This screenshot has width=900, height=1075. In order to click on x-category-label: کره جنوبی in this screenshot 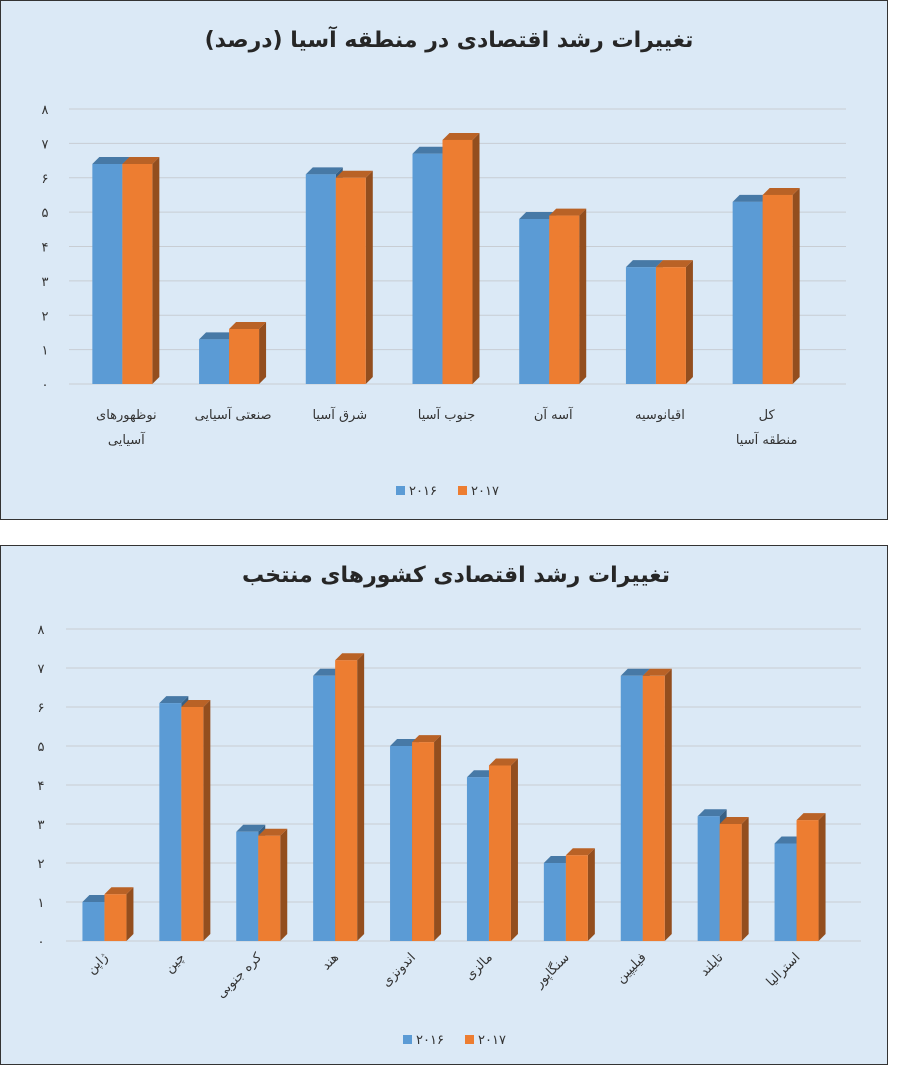, I will do `click(240, 976)`.